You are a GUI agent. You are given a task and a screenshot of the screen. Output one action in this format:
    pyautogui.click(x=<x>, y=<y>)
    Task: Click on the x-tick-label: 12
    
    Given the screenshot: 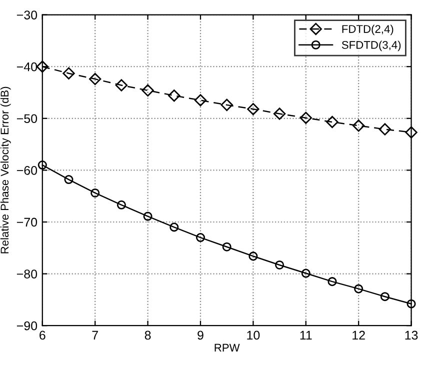 What is the action you would take?
    pyautogui.click(x=358, y=335)
    